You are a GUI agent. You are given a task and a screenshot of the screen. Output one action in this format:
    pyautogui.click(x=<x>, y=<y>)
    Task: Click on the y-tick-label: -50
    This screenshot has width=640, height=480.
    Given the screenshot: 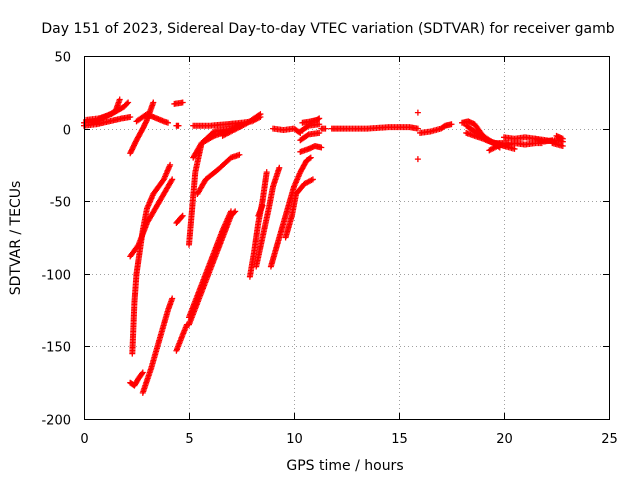 What is the action you would take?
    pyautogui.click(x=60, y=203)
    